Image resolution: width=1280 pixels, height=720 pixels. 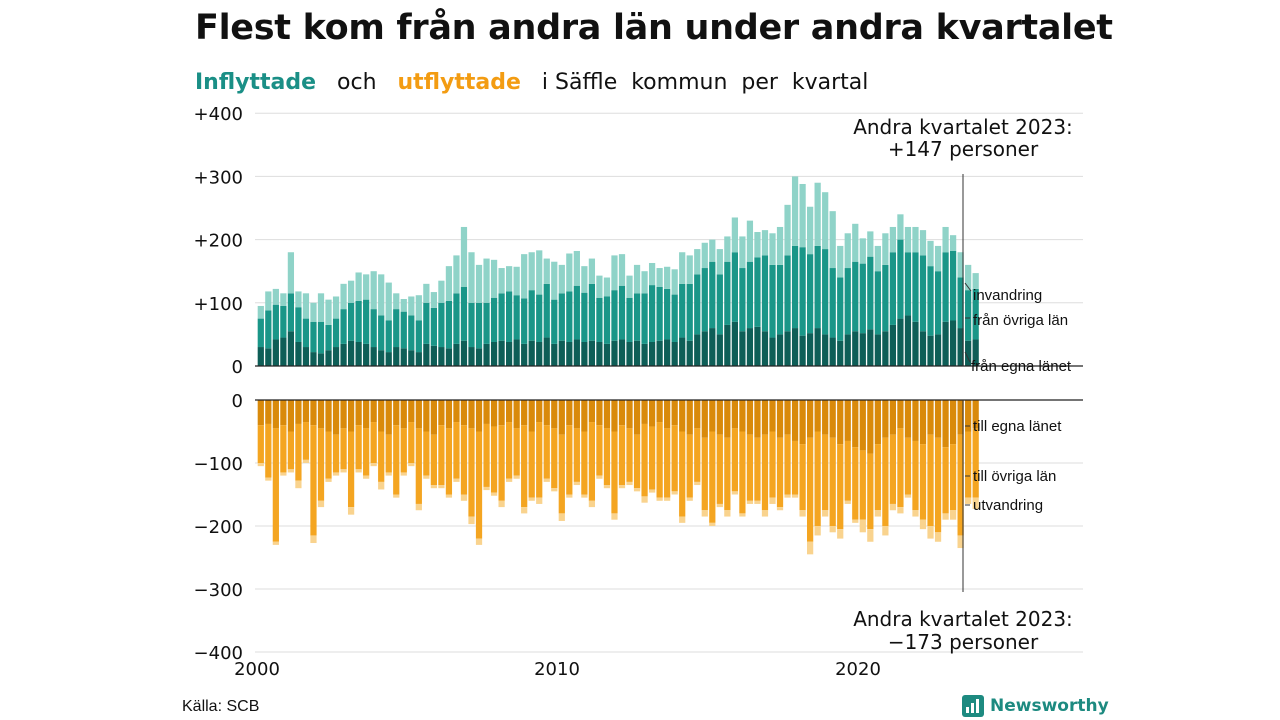 What do you see at coordinates (218, 241) in the screenshot?
I see `y-tick-label: +200` at bounding box center [218, 241].